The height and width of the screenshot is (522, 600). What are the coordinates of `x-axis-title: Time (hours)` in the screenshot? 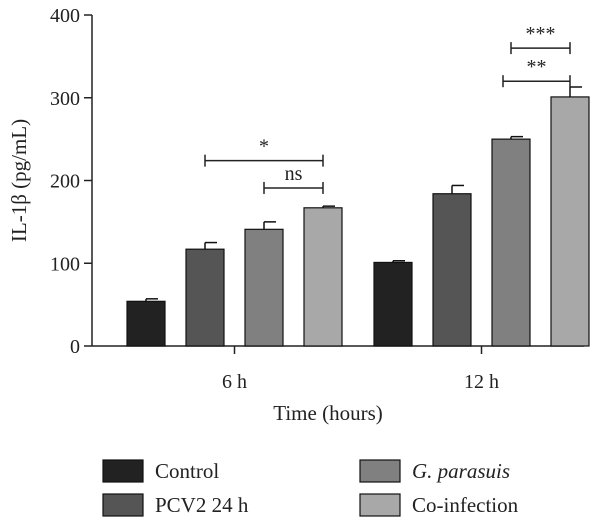 It's located at (327, 413).